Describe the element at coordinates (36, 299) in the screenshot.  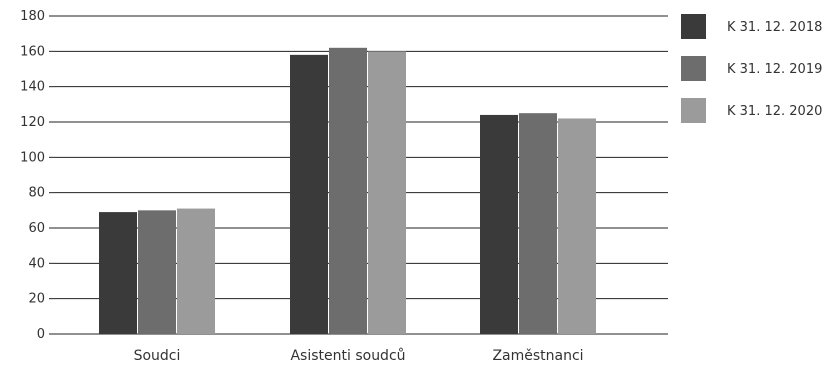
I see `y-tick-label: 20` at that location.